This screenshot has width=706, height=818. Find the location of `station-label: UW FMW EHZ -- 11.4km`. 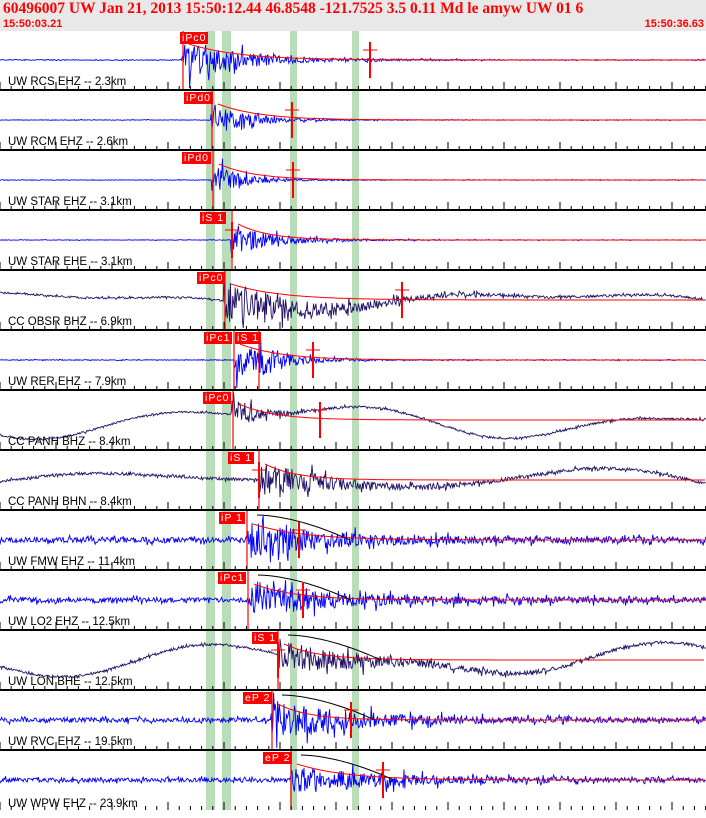

station-label: UW FMW EHZ -- 11.4km is located at coordinates (71, 562).